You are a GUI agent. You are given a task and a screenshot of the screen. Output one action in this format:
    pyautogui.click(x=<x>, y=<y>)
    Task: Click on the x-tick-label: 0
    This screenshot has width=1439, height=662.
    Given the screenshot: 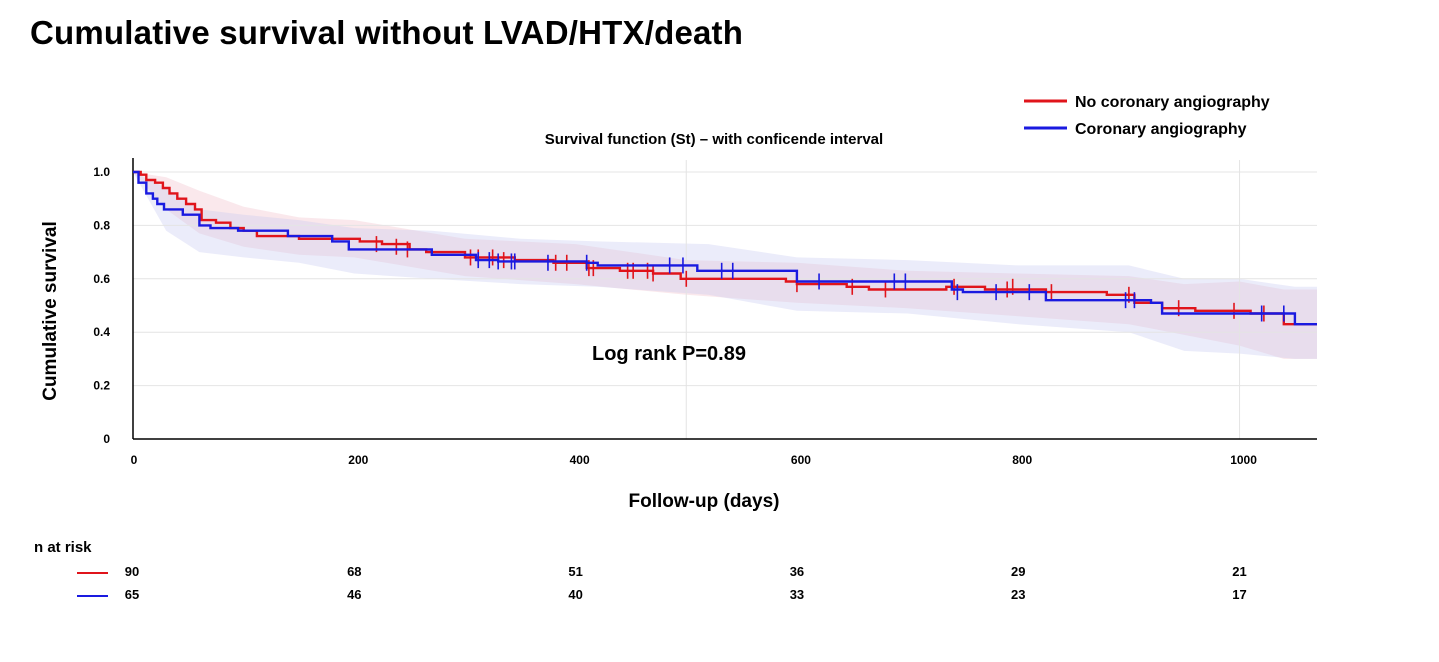 What is the action you would take?
    pyautogui.click(x=134, y=460)
    